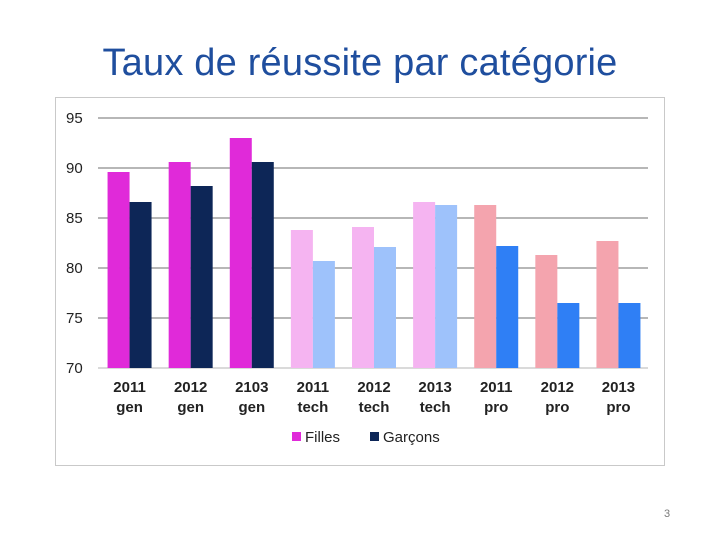  What do you see at coordinates (74, 368) in the screenshot?
I see `y-tick-label: 70` at bounding box center [74, 368].